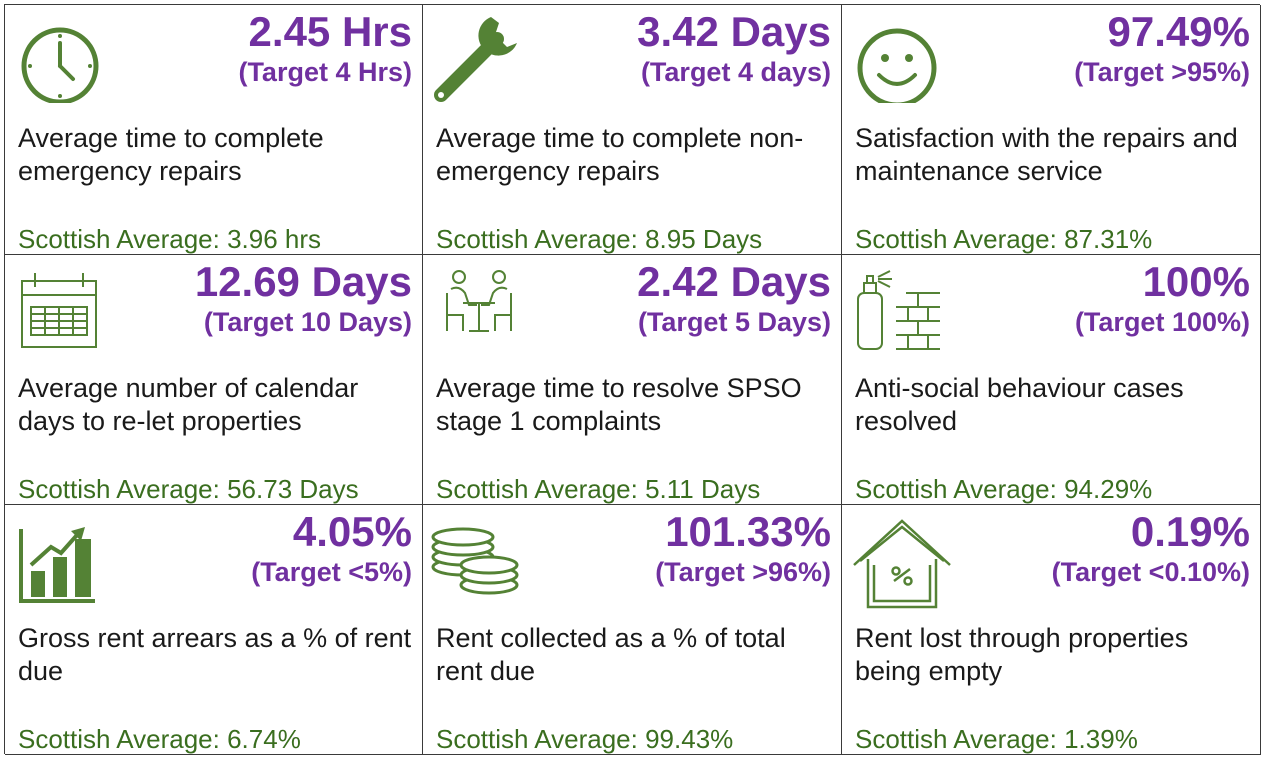 This screenshot has width=1267, height=761. I want to click on kpi-target: (Target <5%), so click(331, 572).